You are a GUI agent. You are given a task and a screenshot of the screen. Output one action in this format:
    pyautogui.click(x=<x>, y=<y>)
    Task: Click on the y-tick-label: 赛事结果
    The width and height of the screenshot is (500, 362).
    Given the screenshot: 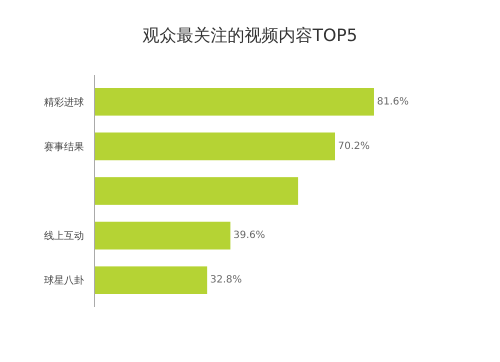 What is the action you would take?
    pyautogui.click(x=64, y=146)
    